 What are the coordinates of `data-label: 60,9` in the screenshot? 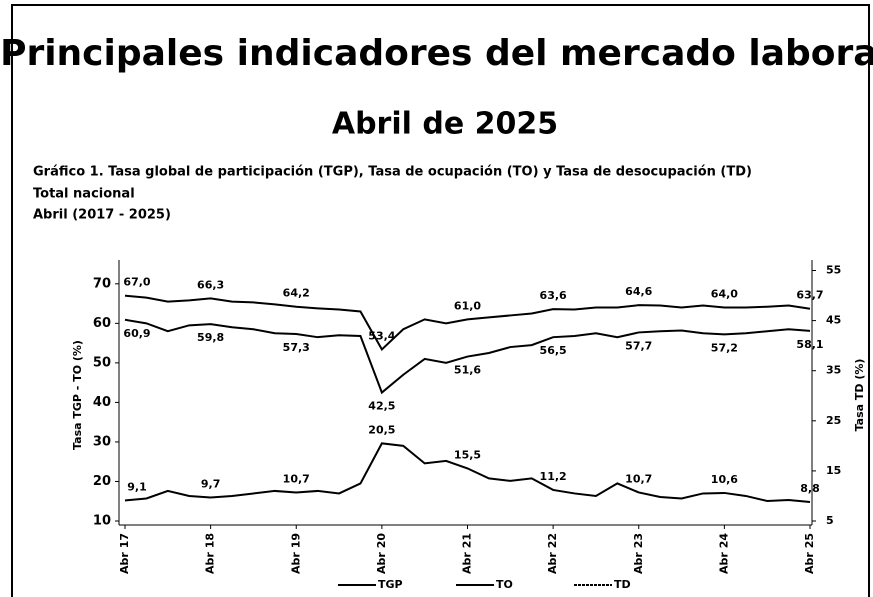 It's located at (136, 333).